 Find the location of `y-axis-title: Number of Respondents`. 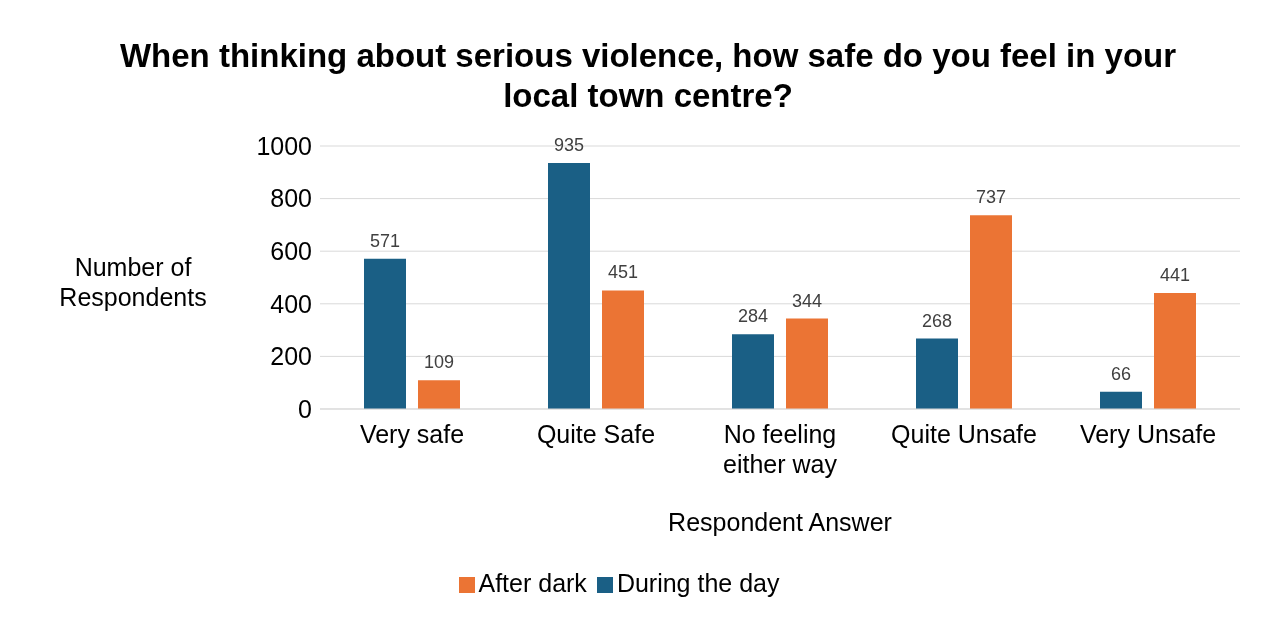

y-axis-title: Number of Respondents is located at coordinates (133, 282).